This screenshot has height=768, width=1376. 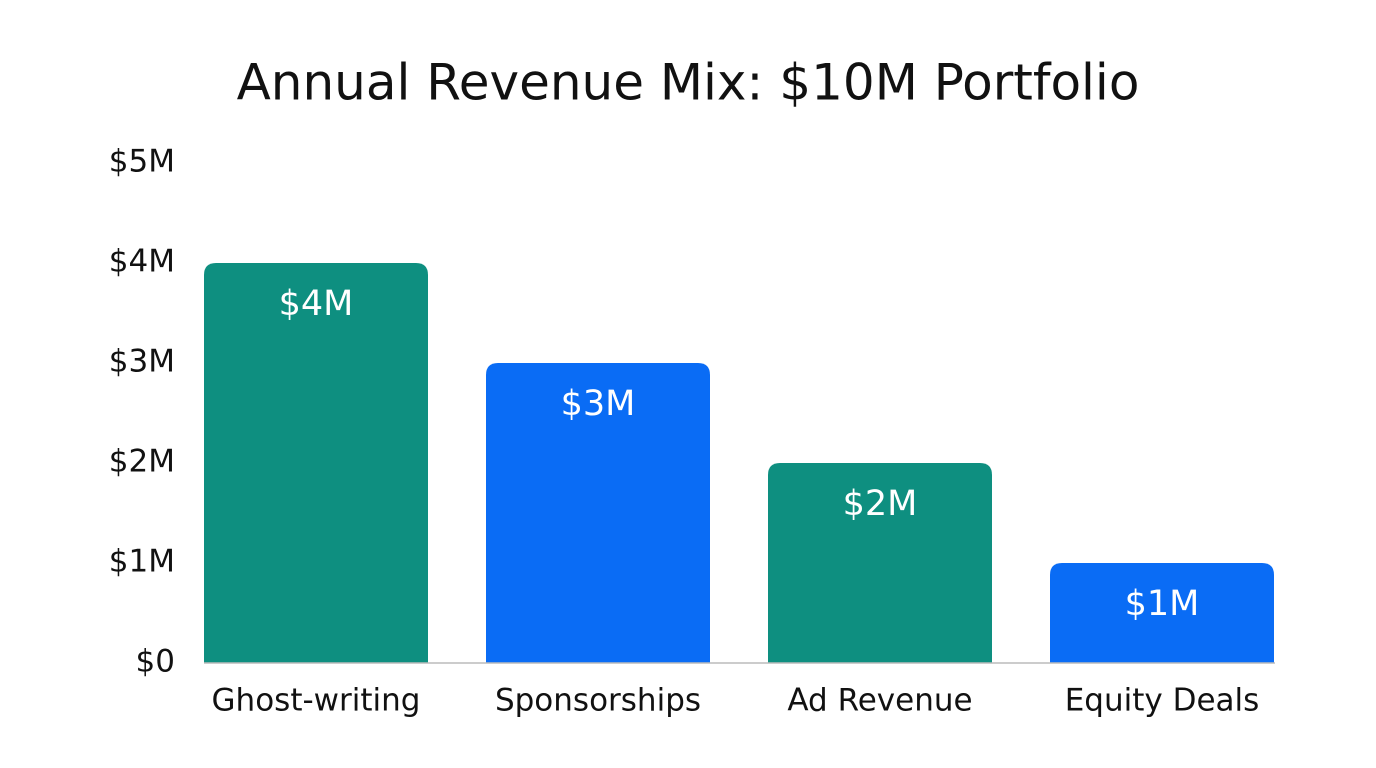 What do you see at coordinates (880, 504) in the screenshot?
I see `value-label: $2M` at bounding box center [880, 504].